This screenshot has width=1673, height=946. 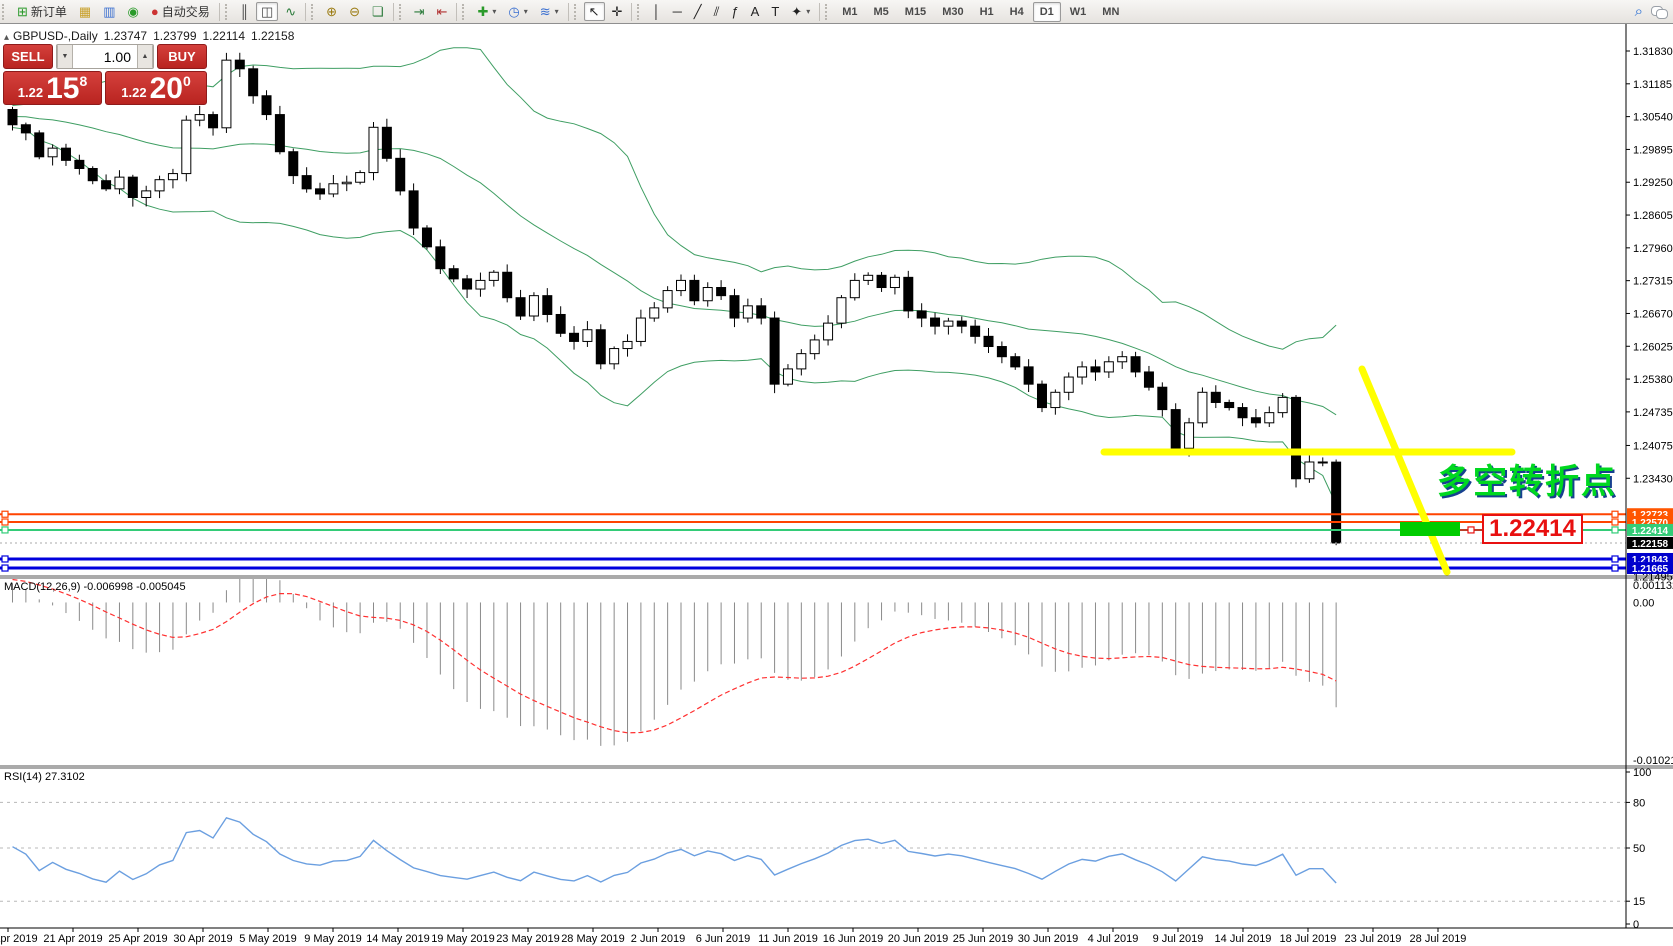 What do you see at coordinates (517, 11) in the screenshot?
I see `periods-button: ◷ ▾` at bounding box center [517, 11].